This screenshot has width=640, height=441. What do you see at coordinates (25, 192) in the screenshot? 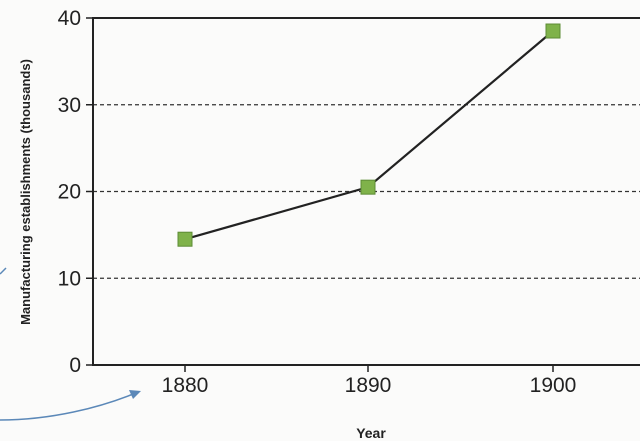
I see `y-axis-title: Manufacturing establishments (thousands)` at bounding box center [25, 192].